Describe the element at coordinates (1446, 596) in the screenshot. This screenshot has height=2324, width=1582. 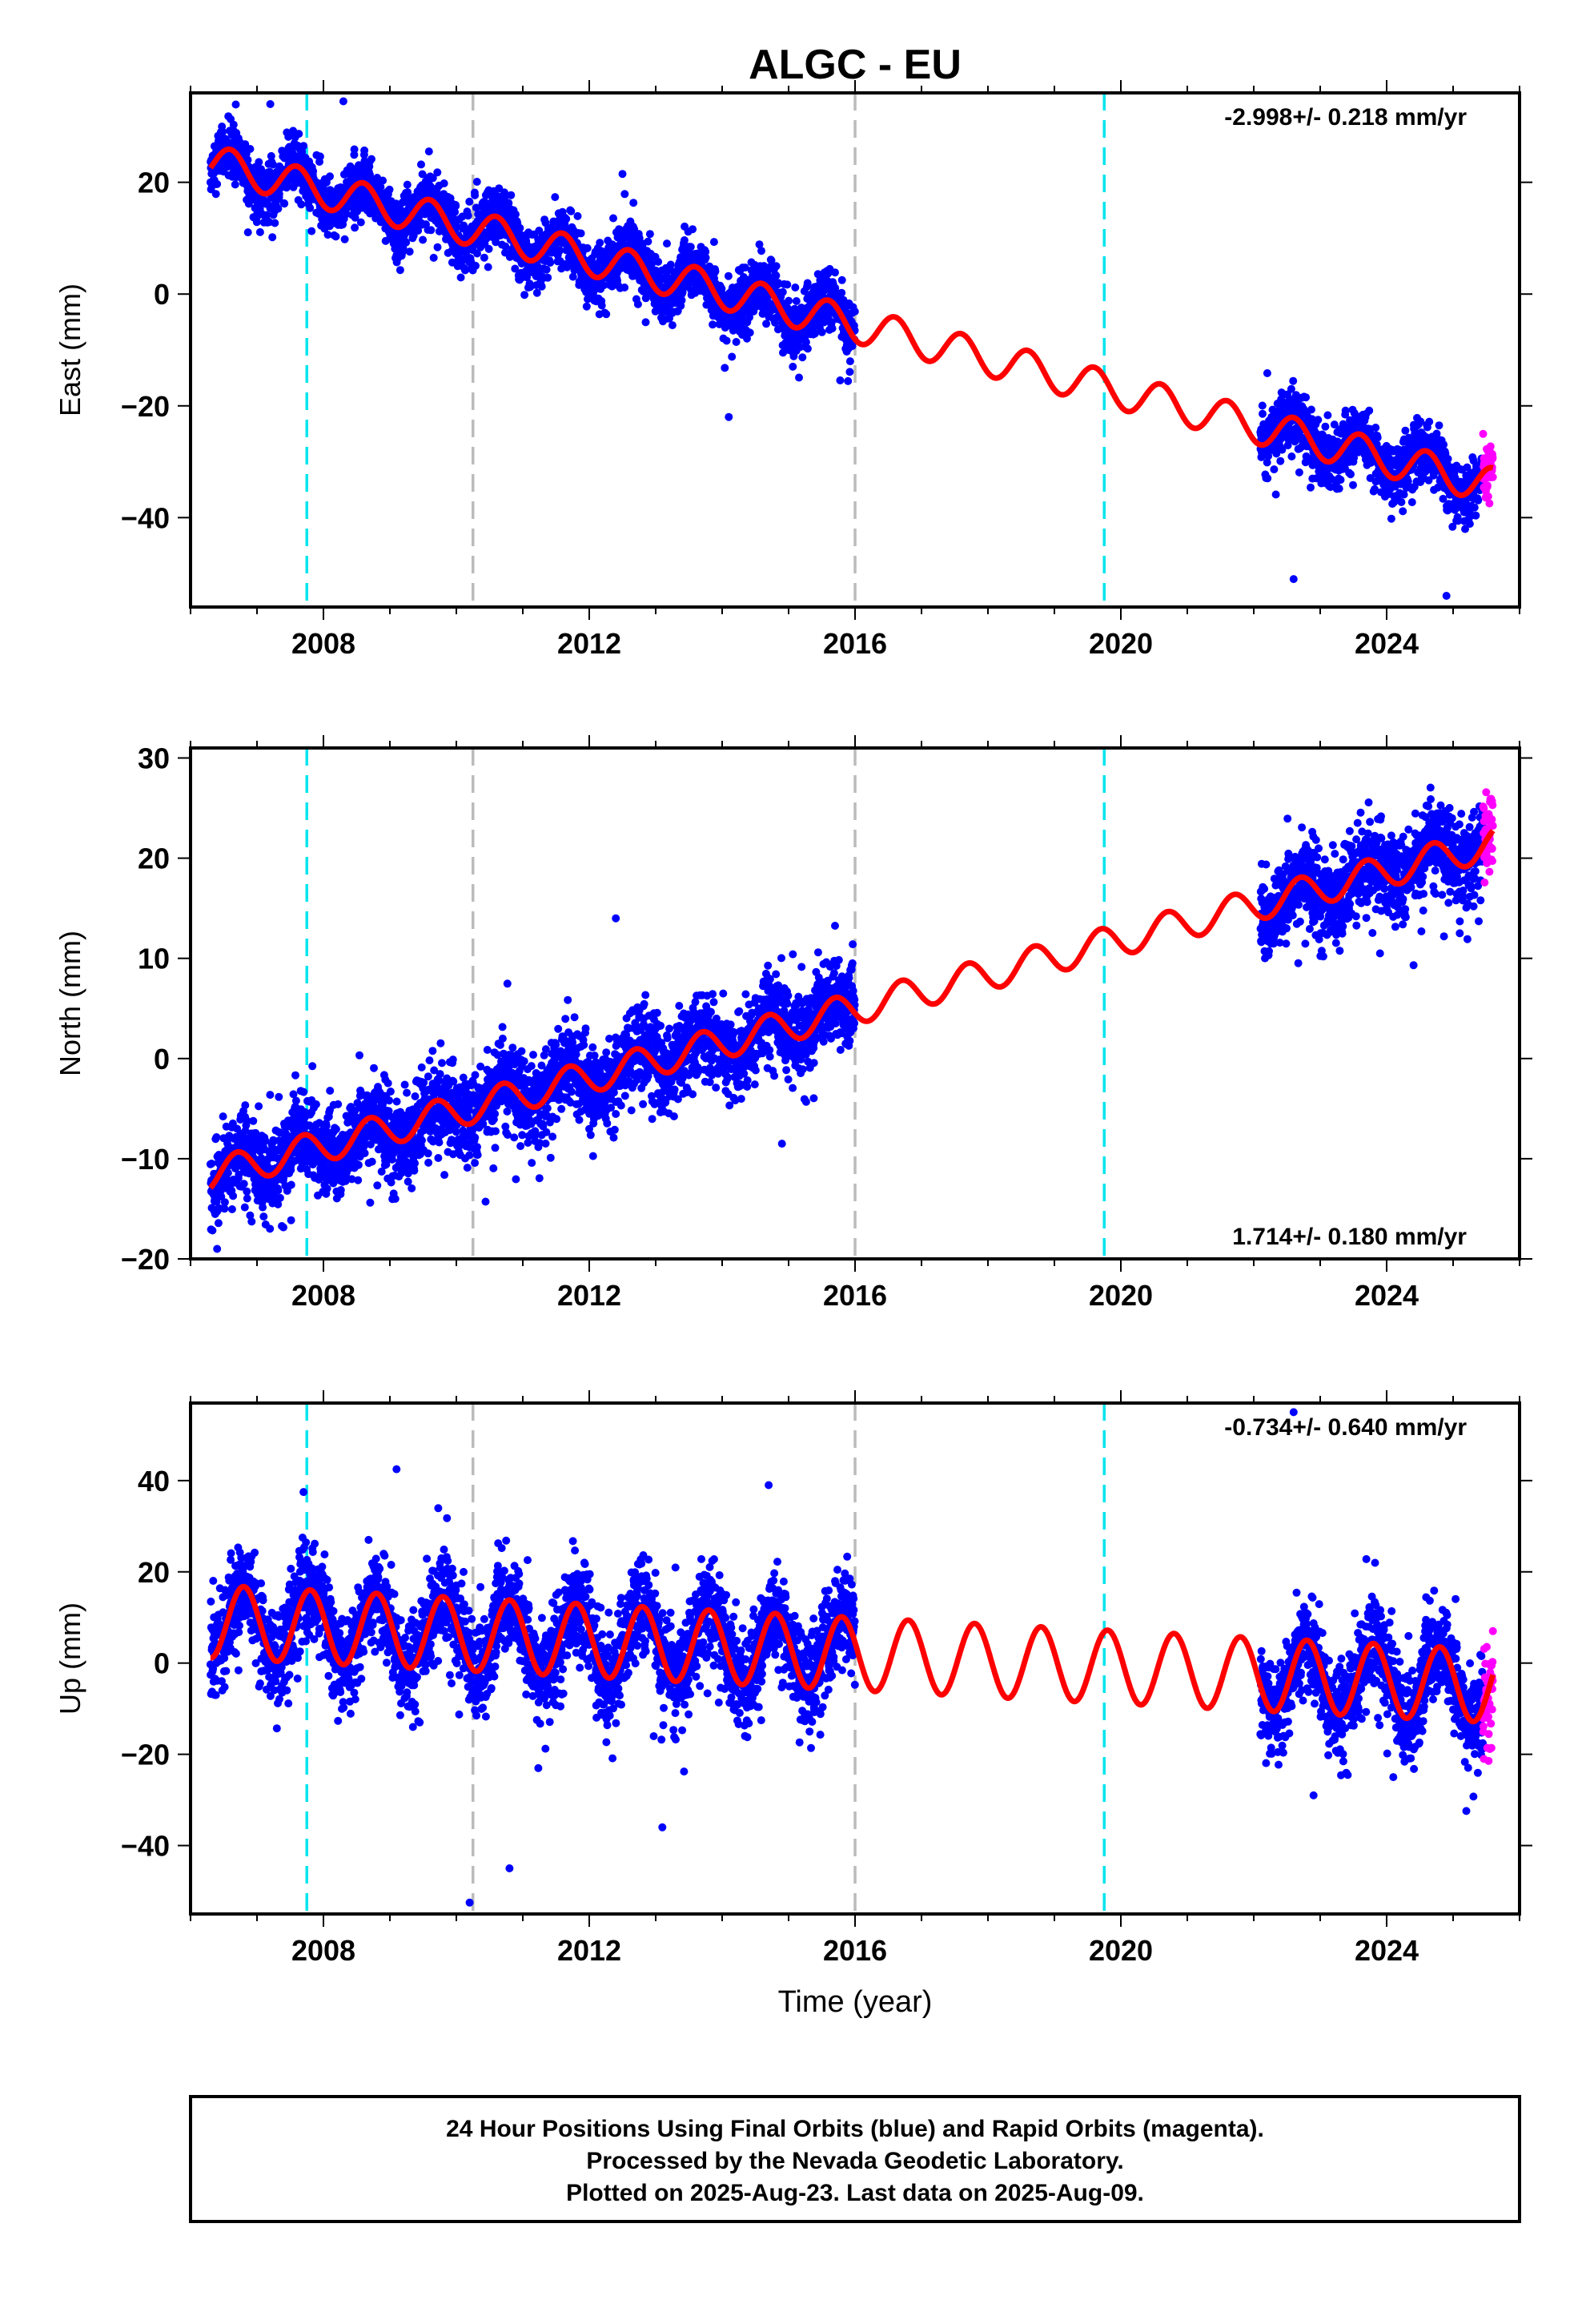
I see `outlier-point` at that location.